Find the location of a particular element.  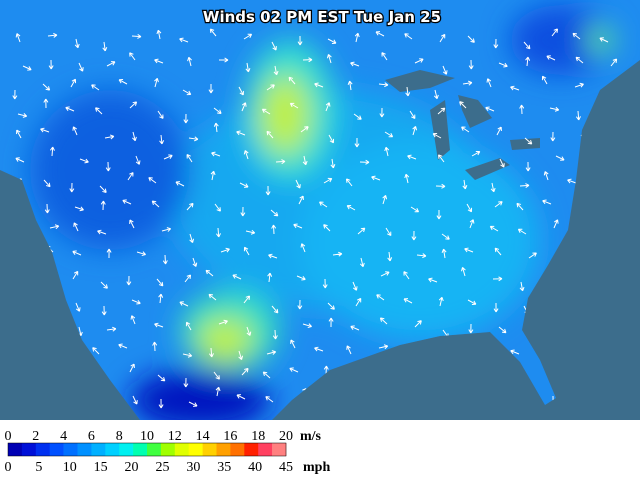

ms-unit: m/s is located at coordinates (311, 436).